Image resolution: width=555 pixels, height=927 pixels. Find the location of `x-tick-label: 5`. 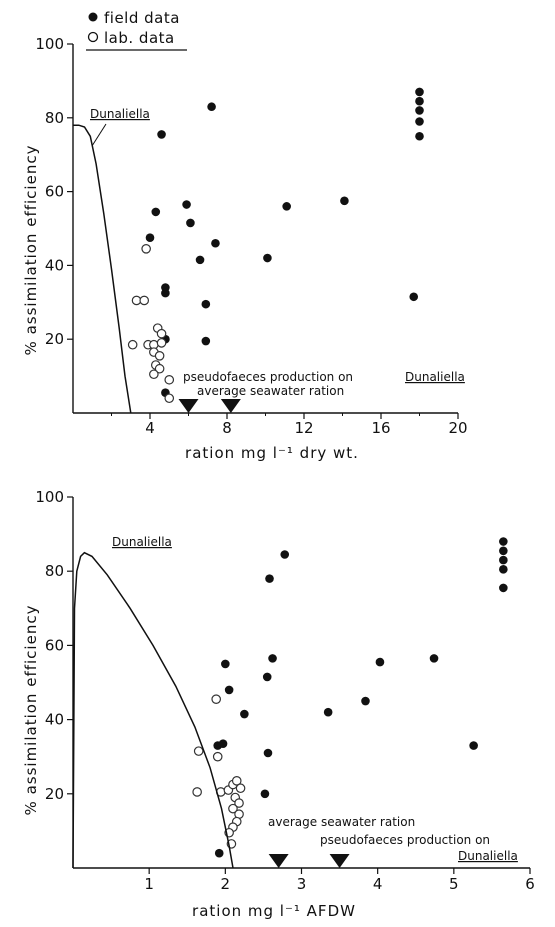

x-tick-label: 5 is located at coordinates (454, 884).